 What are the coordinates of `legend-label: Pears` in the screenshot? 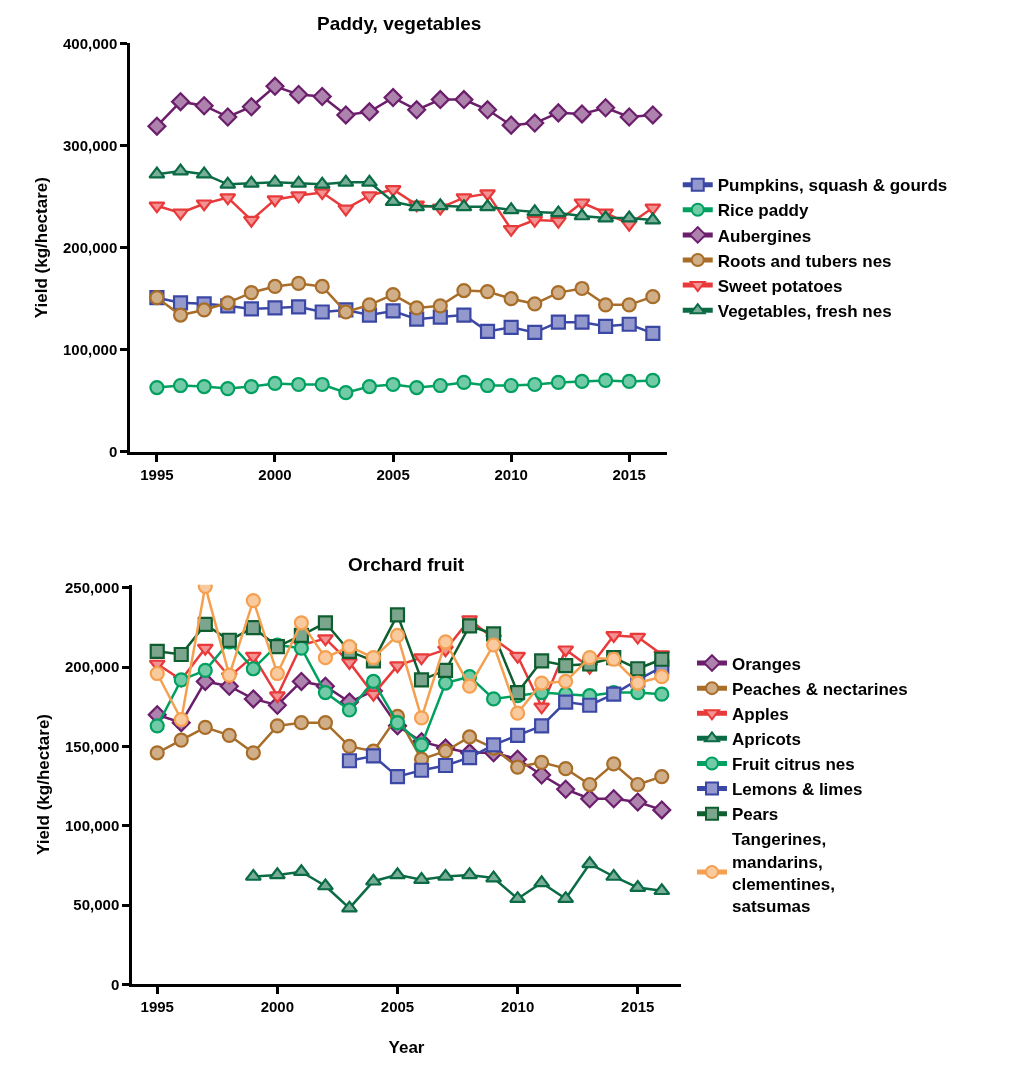 It's located at (755, 815).